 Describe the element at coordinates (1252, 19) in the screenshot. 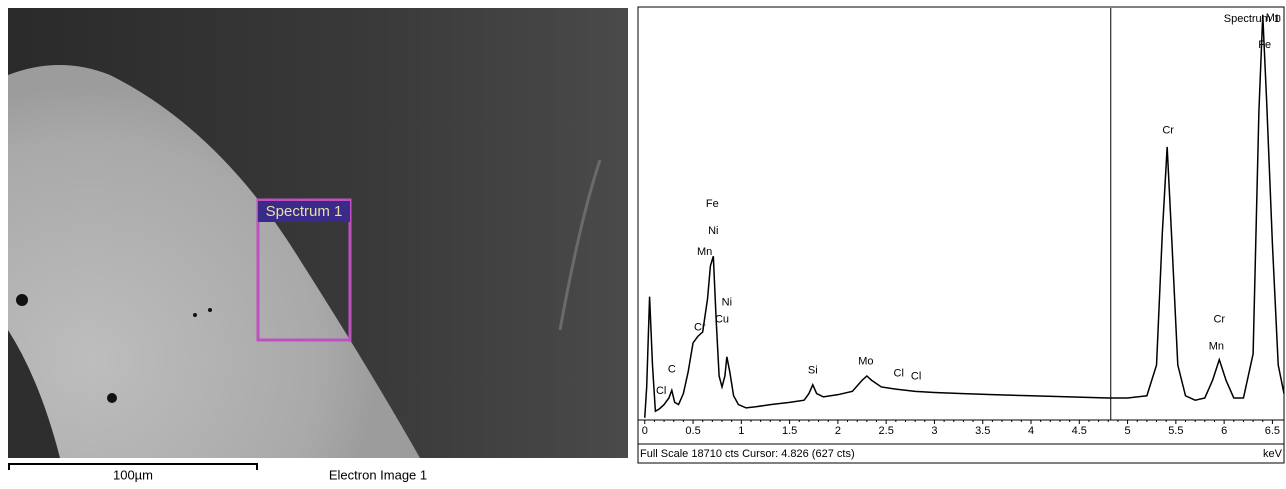

I see `series-label: Spectrum 1` at that location.